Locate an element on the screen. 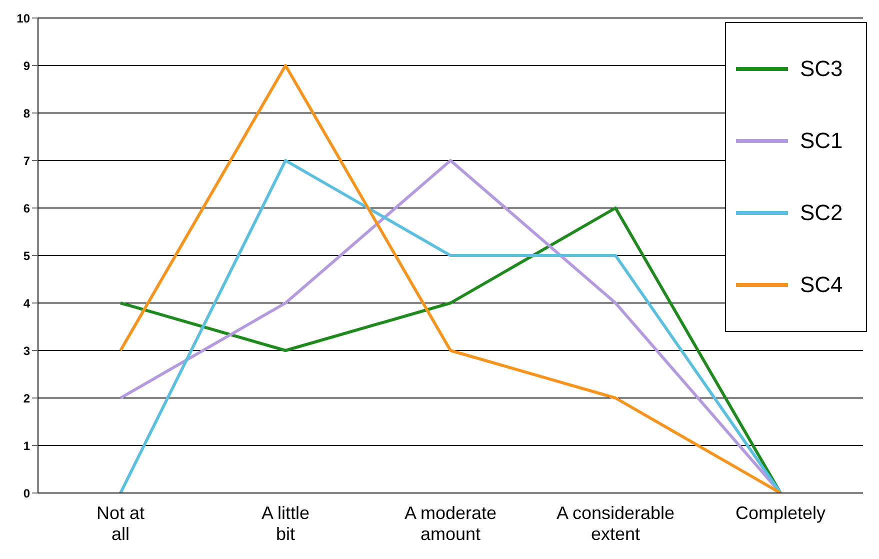 The width and height of the screenshot is (879, 559). x-tick-label: A little bit is located at coordinates (285, 523).